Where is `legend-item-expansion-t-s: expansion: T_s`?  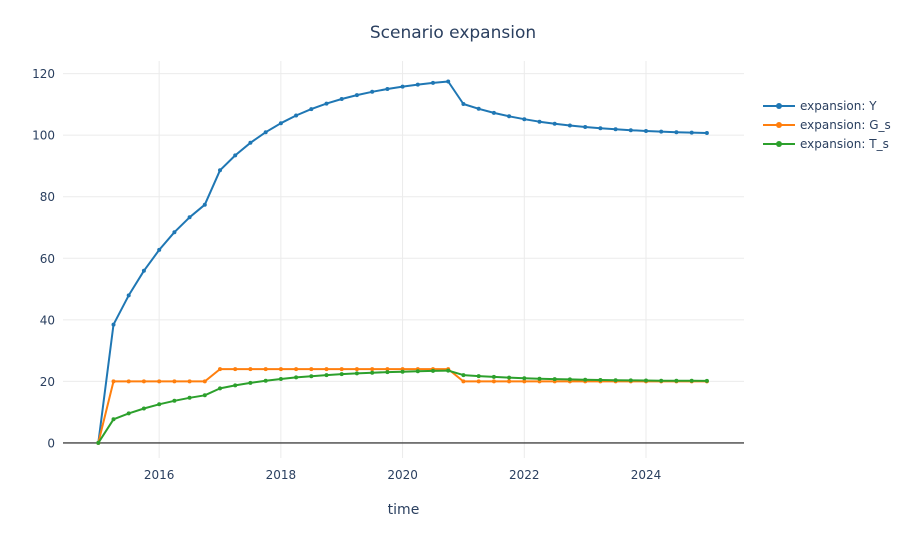 legend-item-expansion-t-s: expansion: T_s is located at coordinates (827, 143).